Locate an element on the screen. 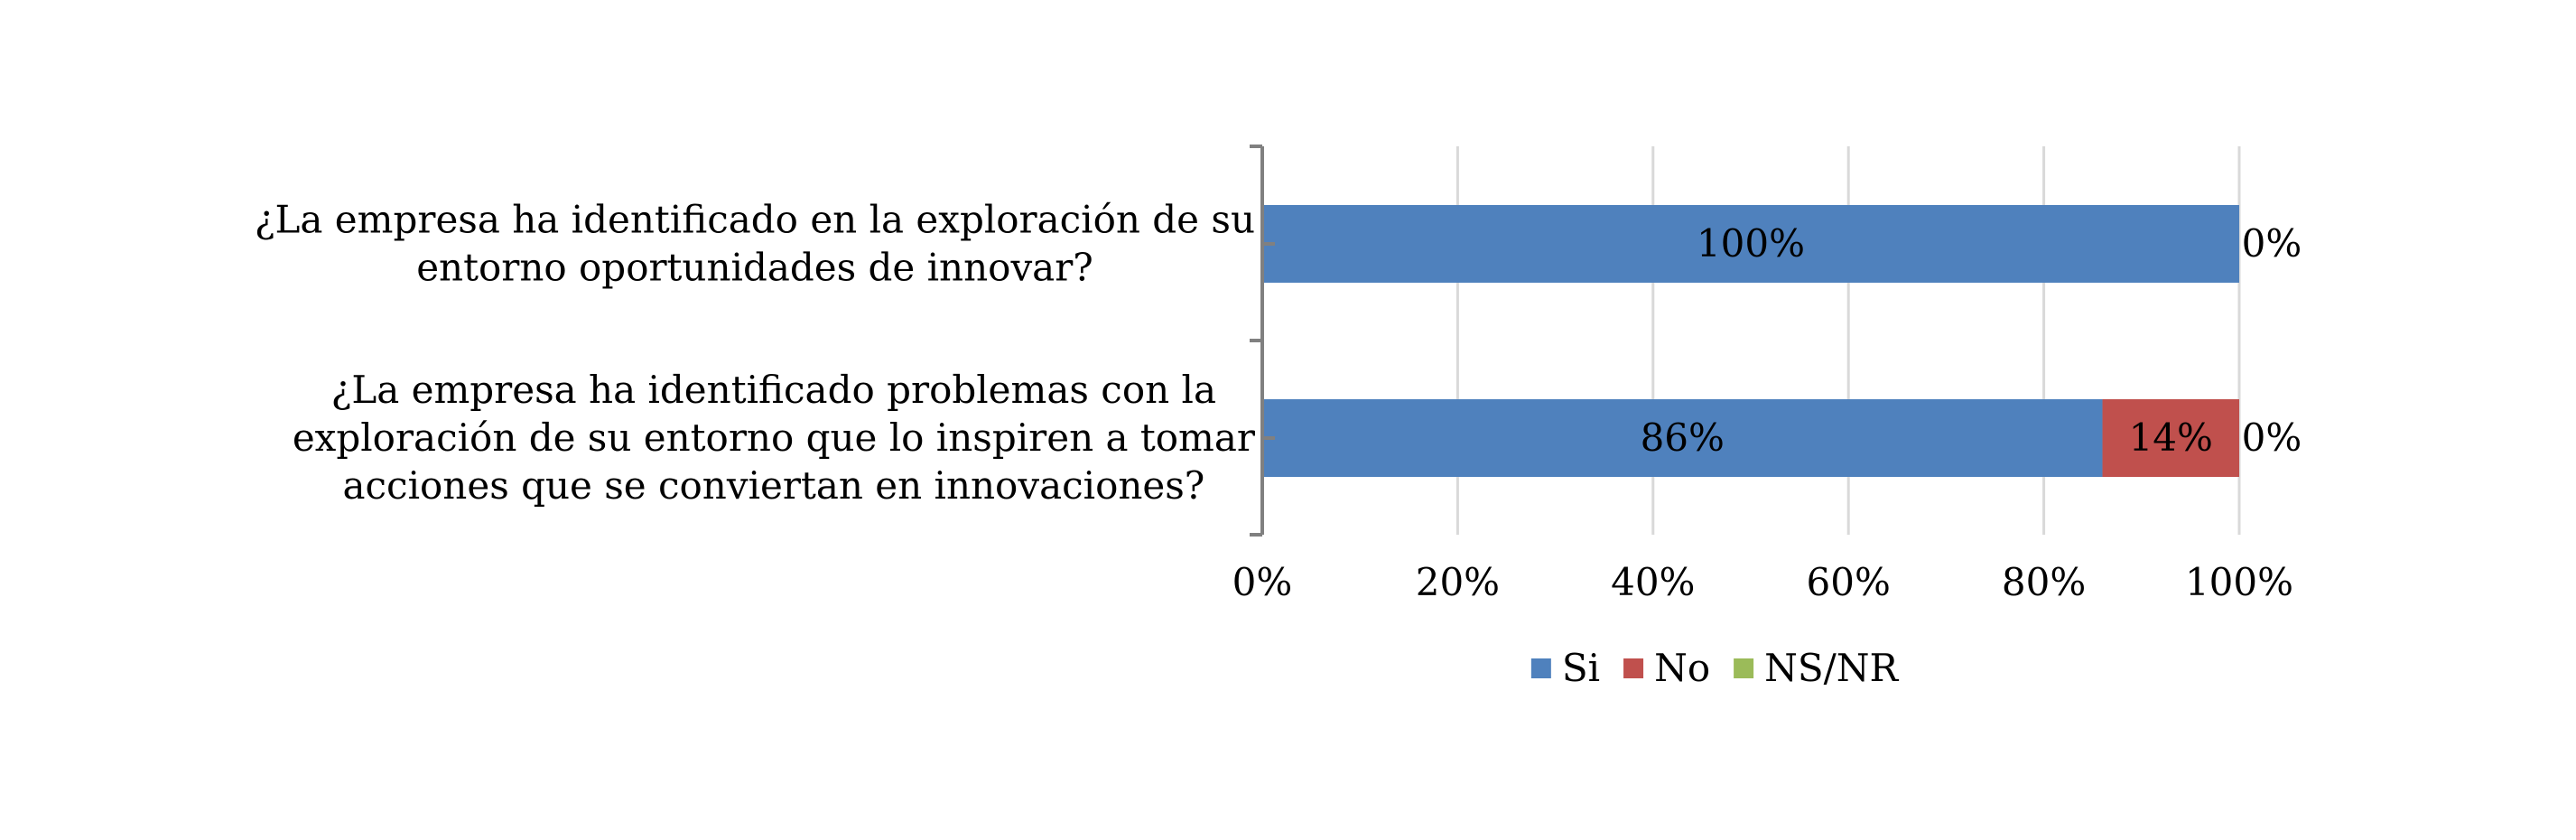 This screenshot has height=840, width=2576. legend-item: NS/NR is located at coordinates (1817, 668).